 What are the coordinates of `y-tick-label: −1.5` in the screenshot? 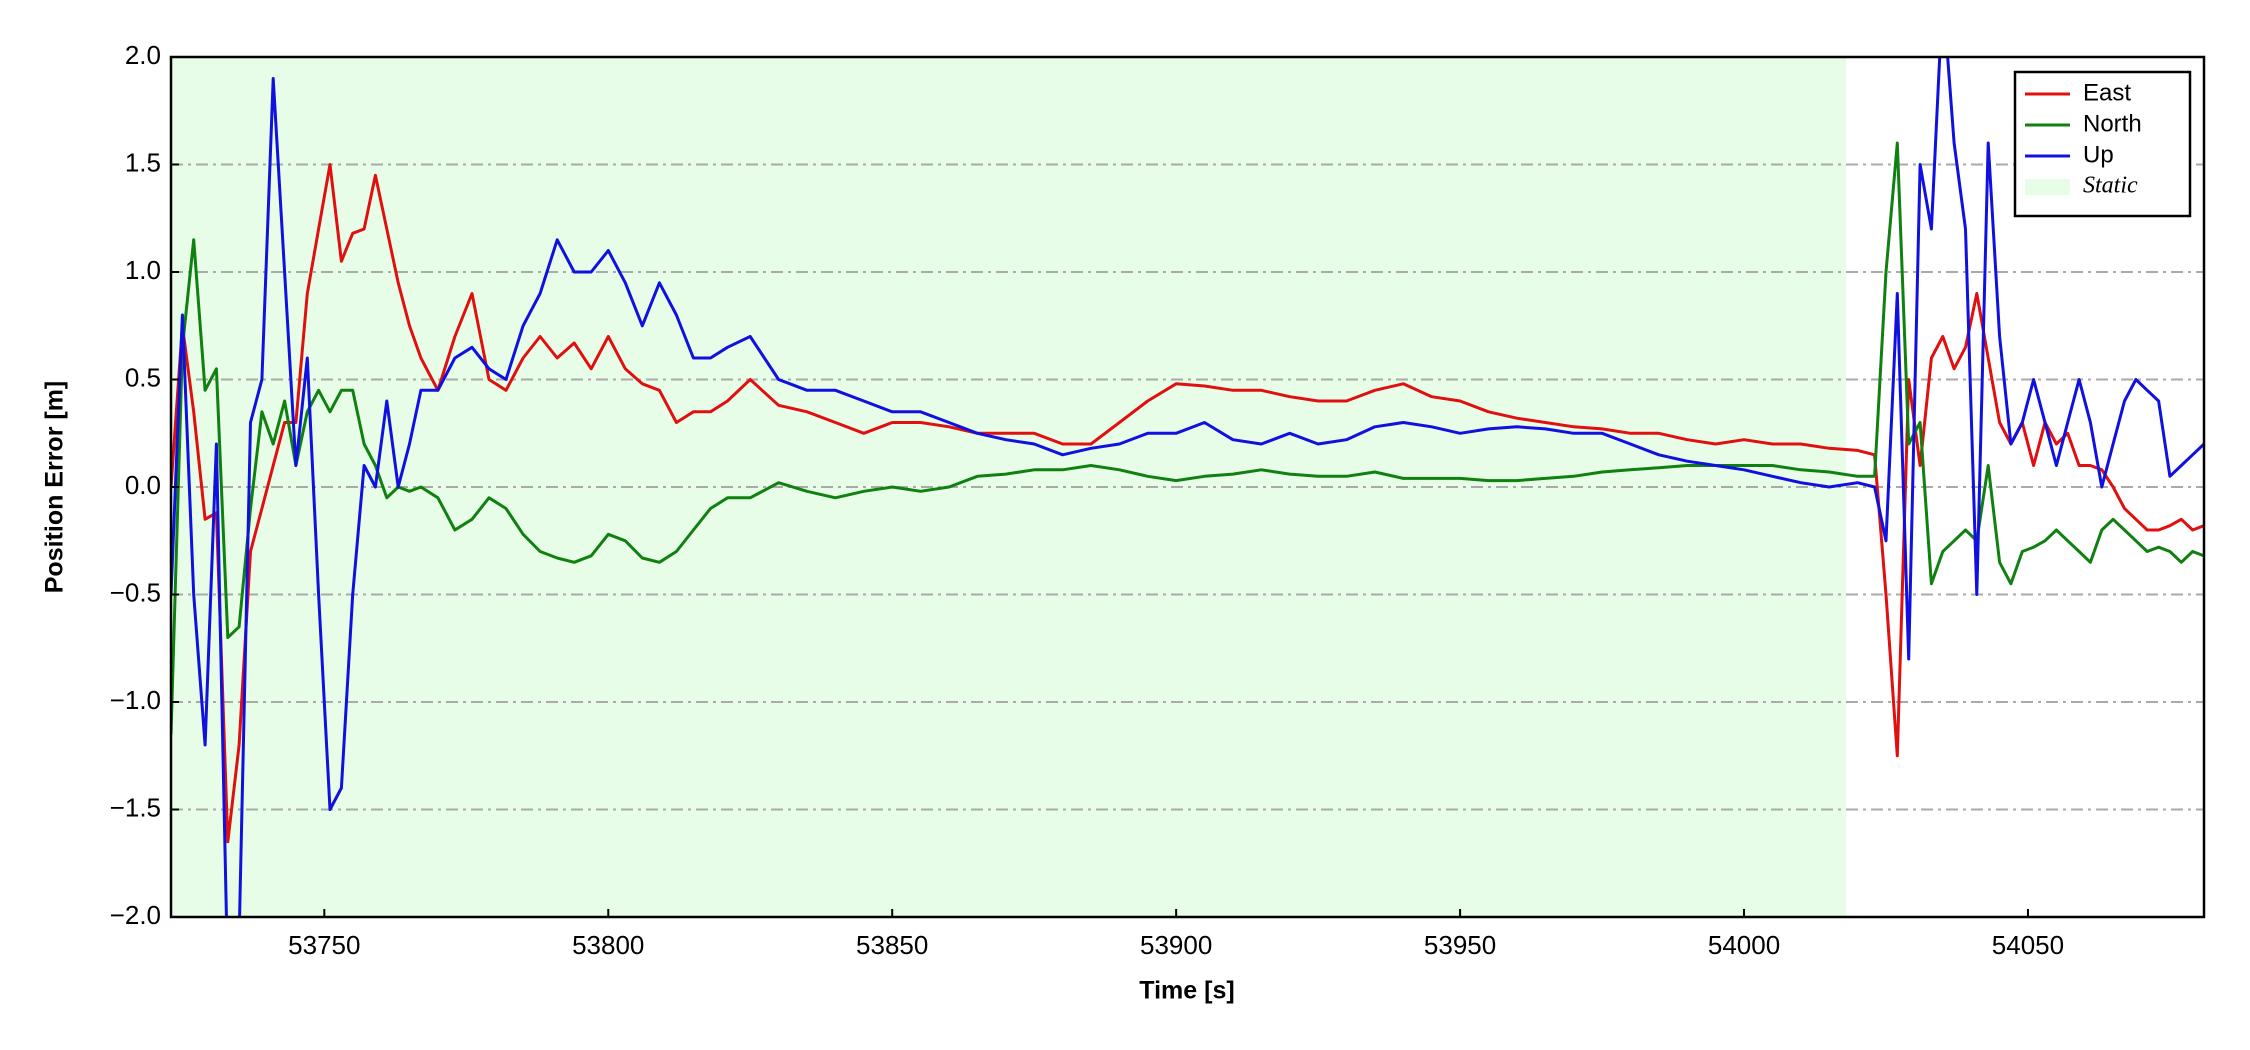 It's located at (135, 807).